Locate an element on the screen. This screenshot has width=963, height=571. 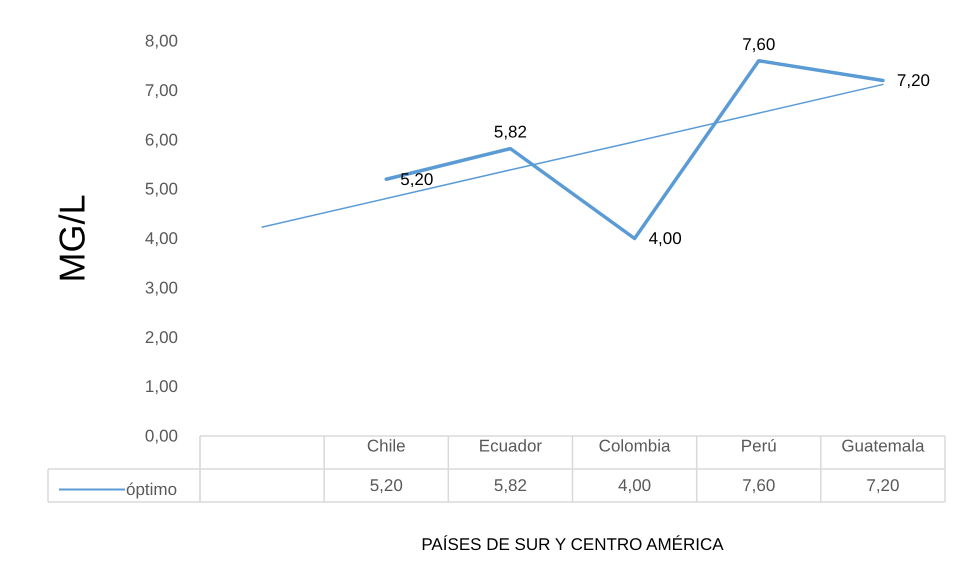
y-tick-label: 2,00 is located at coordinates (161, 337).